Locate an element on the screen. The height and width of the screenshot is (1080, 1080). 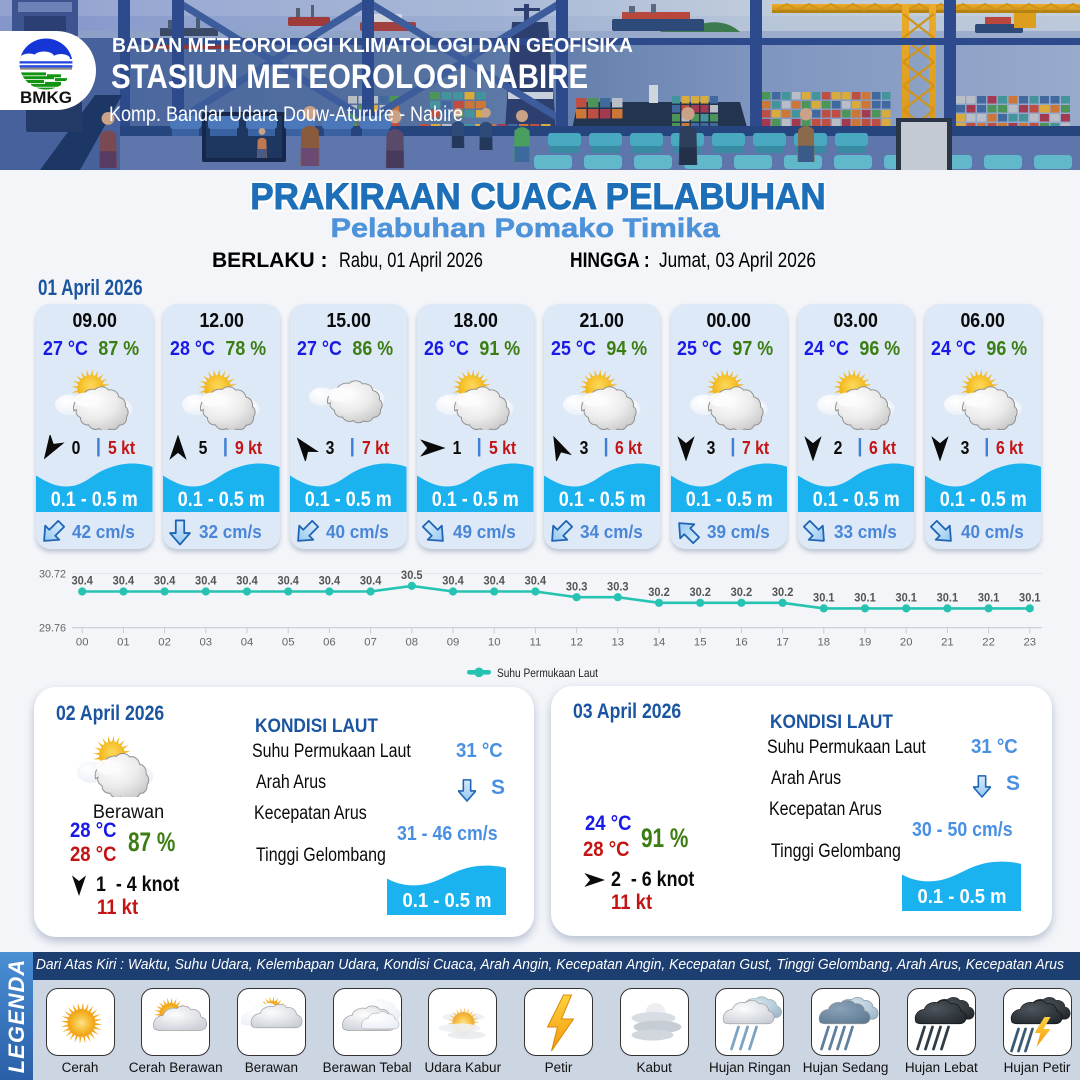
svg-text: 30.72 is located at coordinates (52, 575).